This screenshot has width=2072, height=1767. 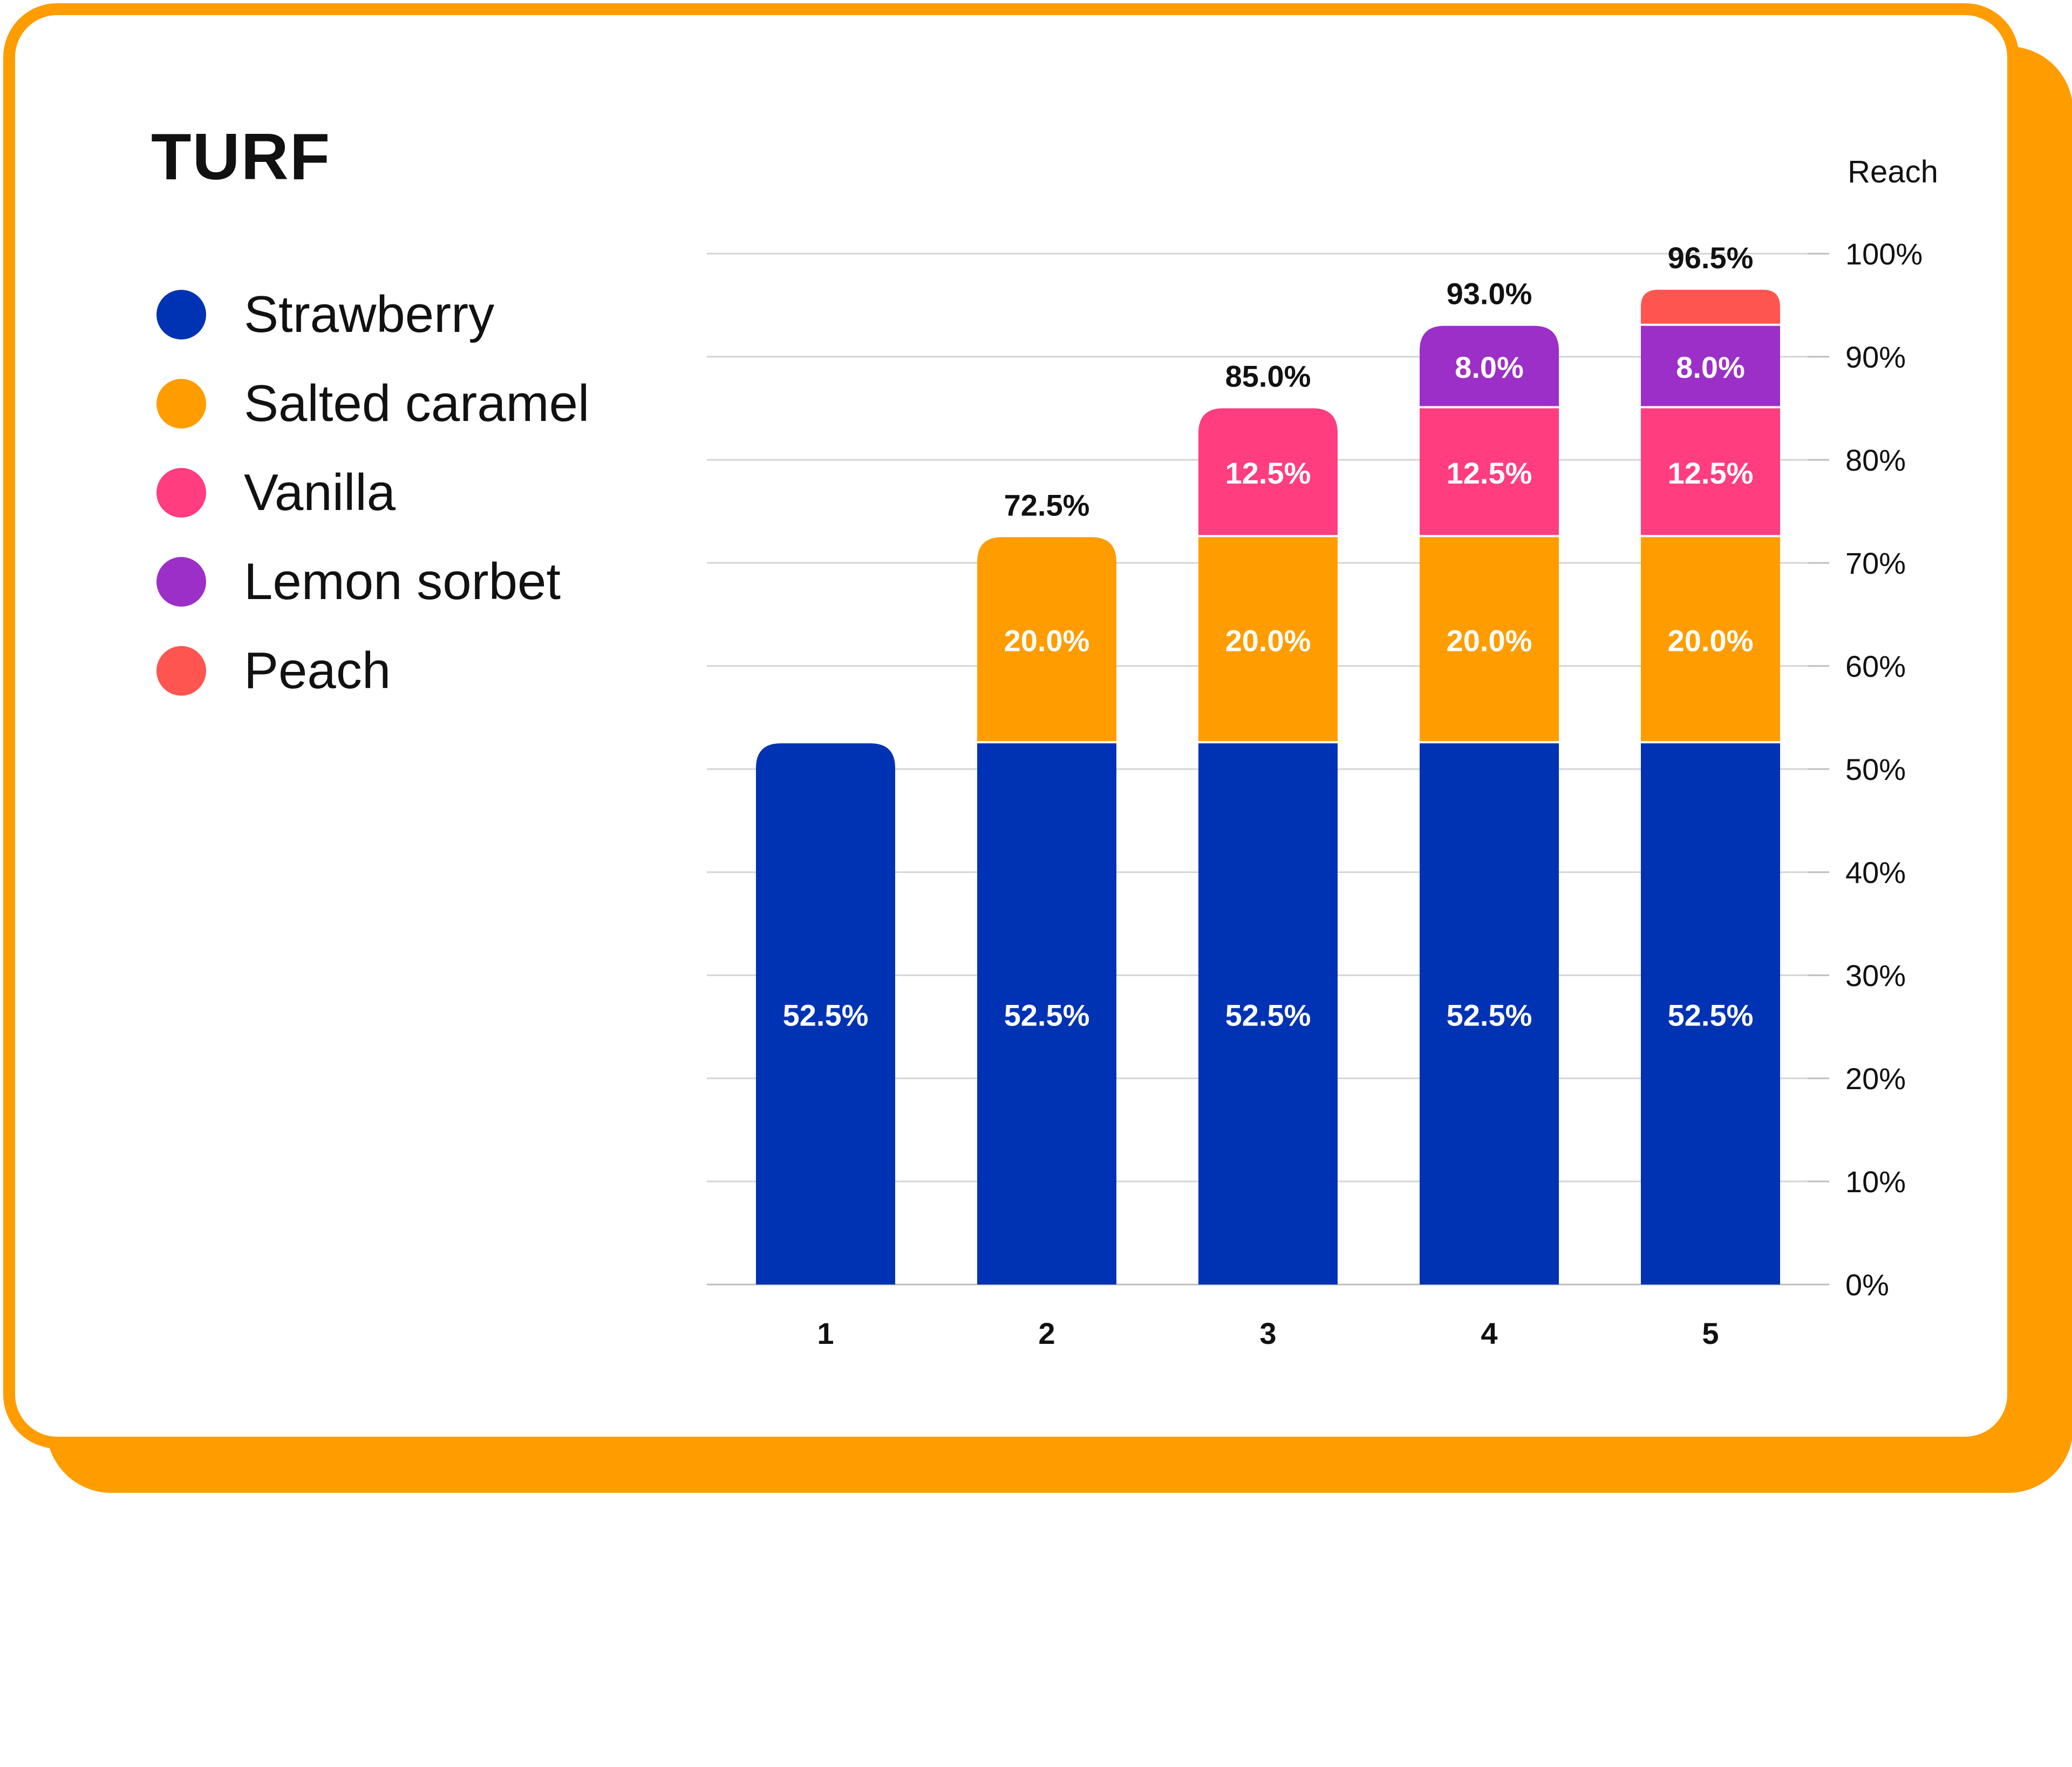 What do you see at coordinates (1489, 294) in the screenshot?
I see `total-label-4: 93.0%` at bounding box center [1489, 294].